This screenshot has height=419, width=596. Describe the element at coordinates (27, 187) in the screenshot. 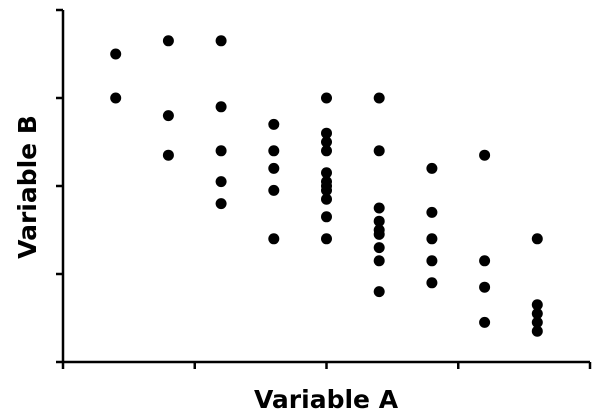

I see `y-axis-label: Variable B` at that location.